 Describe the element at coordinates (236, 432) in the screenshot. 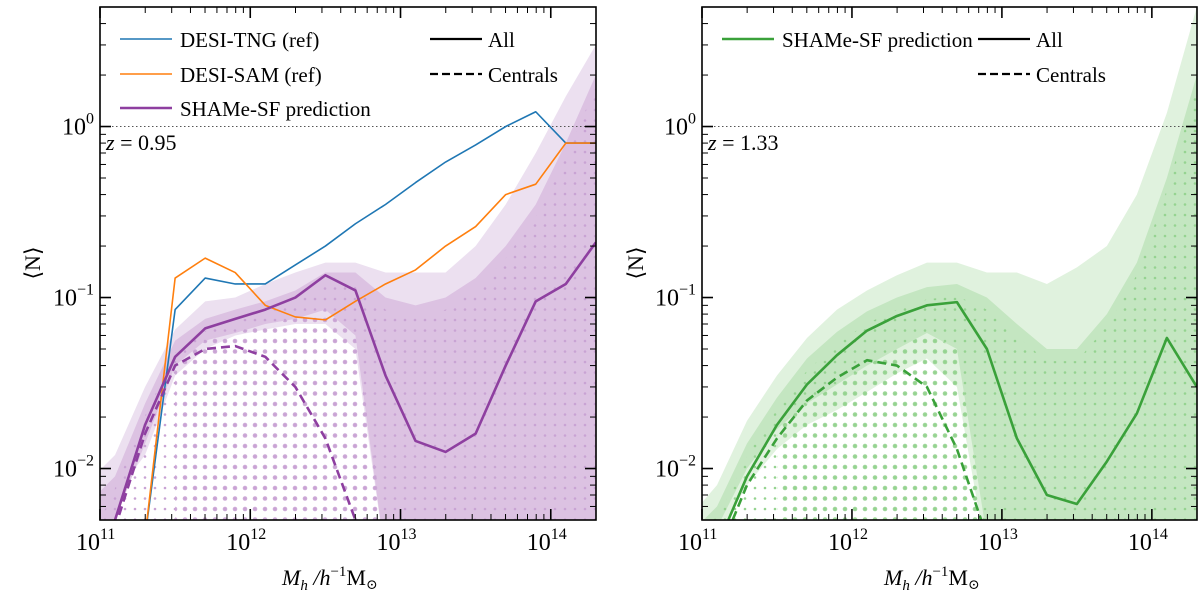

I see `series-shame-sf-prediction-centrals` at that location.